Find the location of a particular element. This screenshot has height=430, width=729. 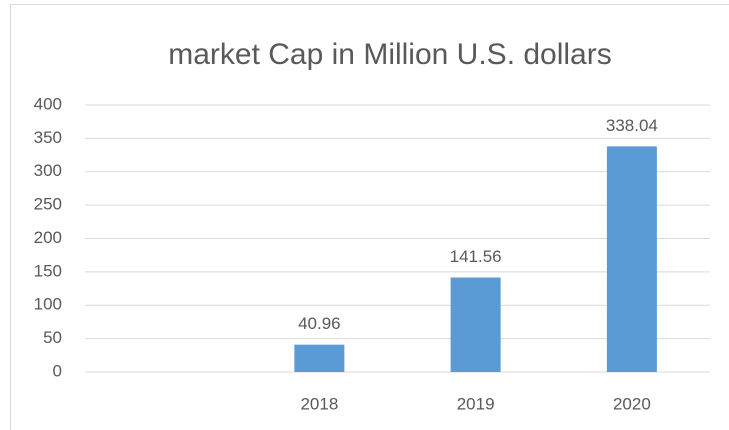

data-label: 338.04 is located at coordinates (632, 125).